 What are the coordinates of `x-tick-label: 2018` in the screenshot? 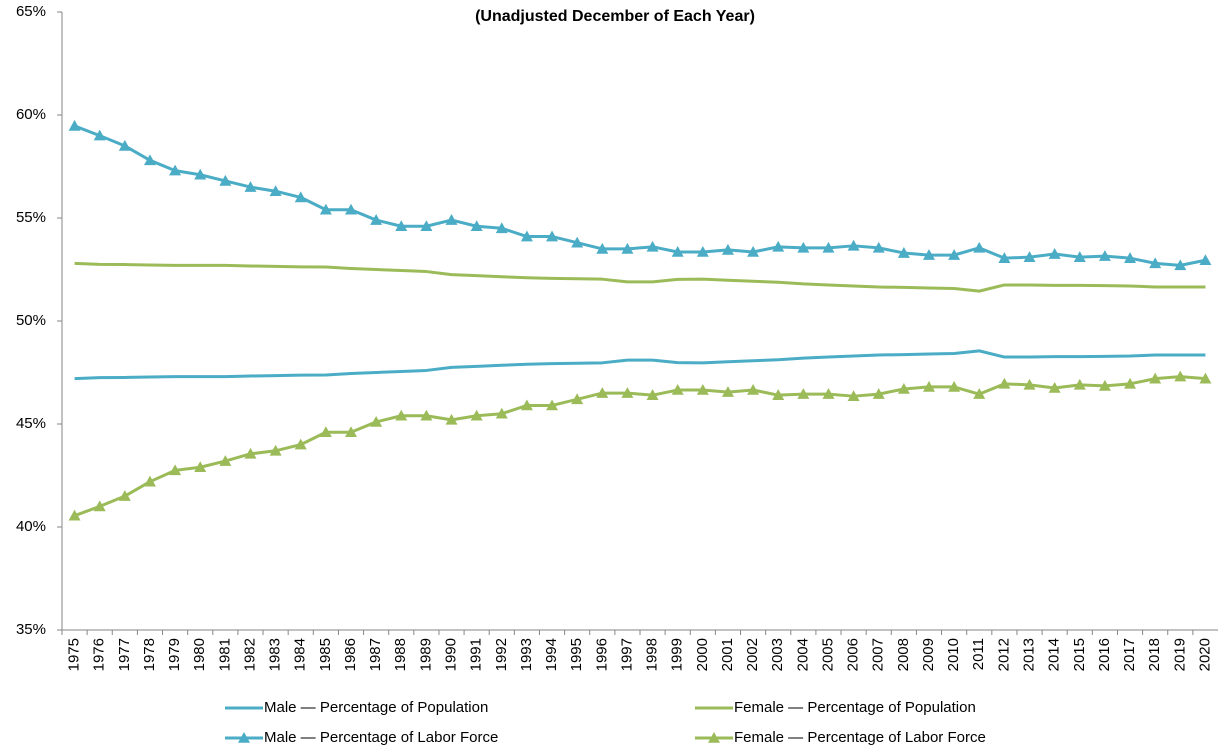 It's located at (1154, 654).